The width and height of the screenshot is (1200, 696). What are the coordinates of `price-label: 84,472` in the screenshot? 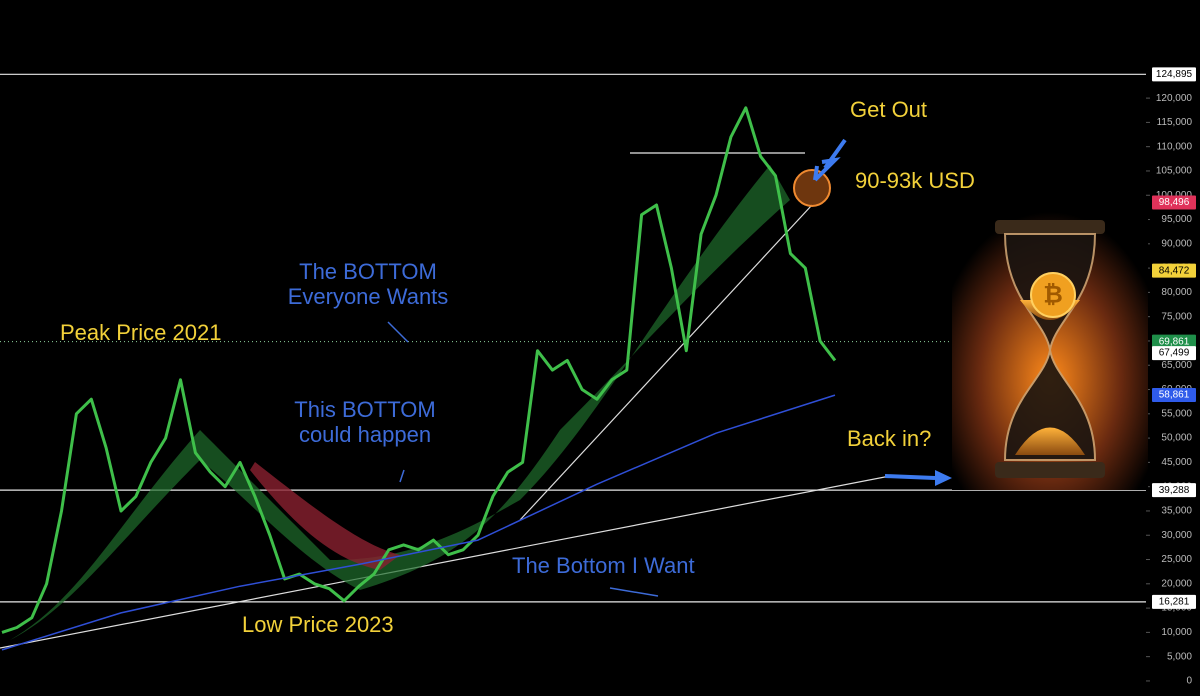 It's located at (1174, 270).